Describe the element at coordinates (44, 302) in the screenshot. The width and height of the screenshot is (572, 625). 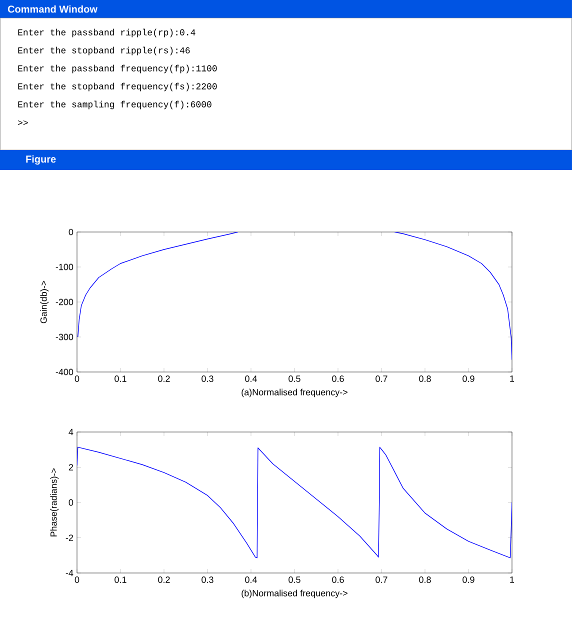
I see `y-axis-title: Gain(db)->` at that location.